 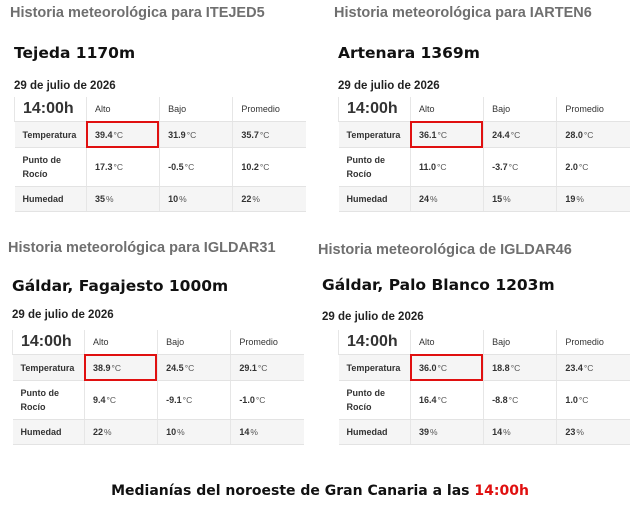 I want to click on temp-avg-cell: 28.0°C, so click(x=593, y=134).